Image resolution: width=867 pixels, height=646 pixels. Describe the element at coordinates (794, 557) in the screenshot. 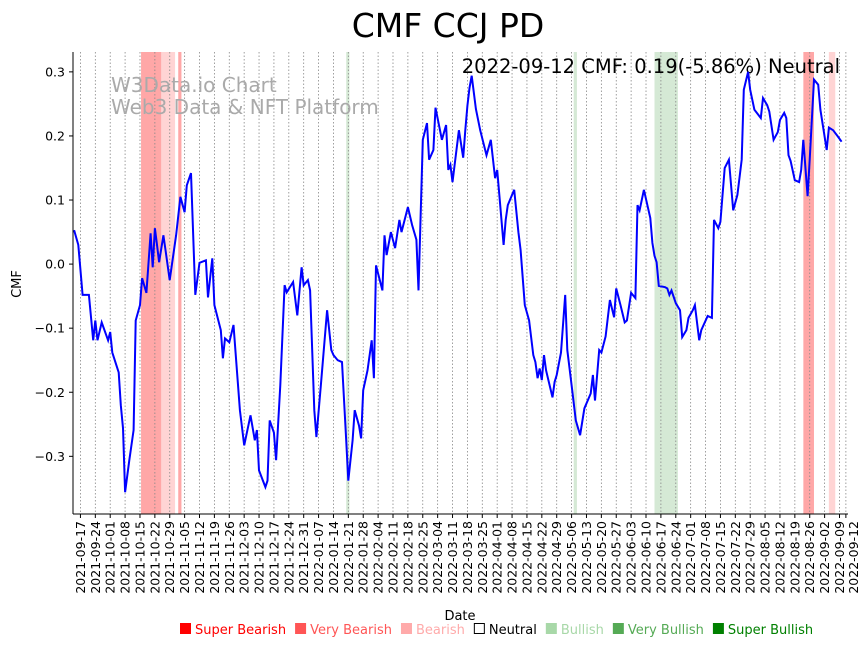

I see `x-tick-label: 2022-08-19` at that location.